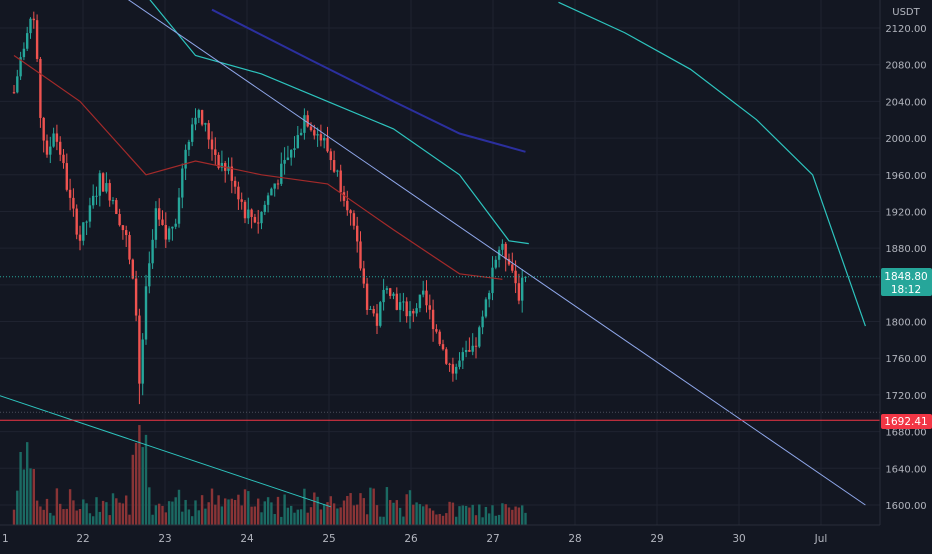 This screenshot has width=932, height=554. Describe the element at coordinates (466, 537) in the screenshot. I see `time-axis-panel` at that location.